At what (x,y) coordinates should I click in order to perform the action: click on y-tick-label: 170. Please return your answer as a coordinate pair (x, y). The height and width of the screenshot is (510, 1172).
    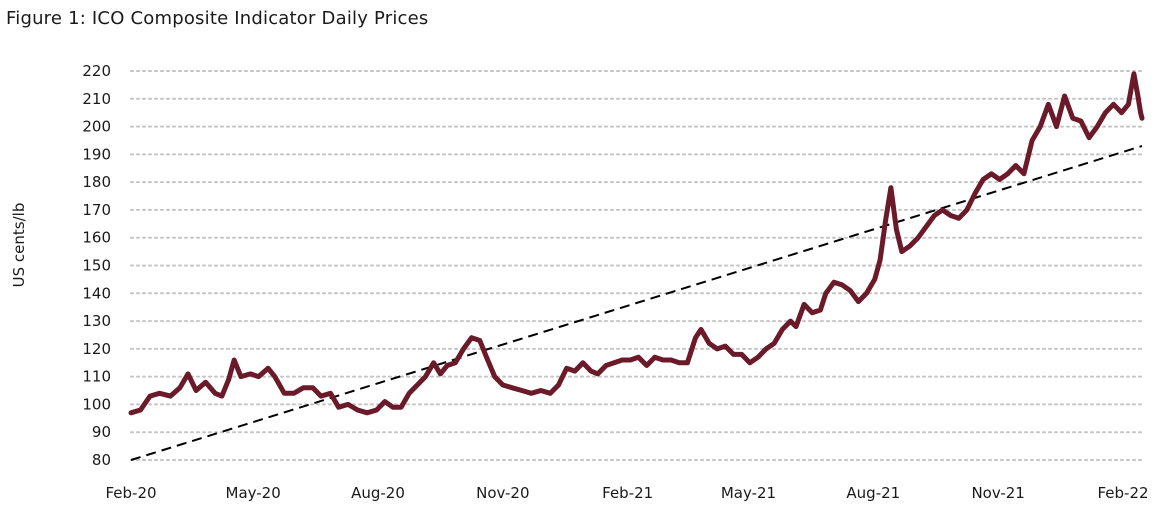
    Looking at the image, I should click on (96, 210).